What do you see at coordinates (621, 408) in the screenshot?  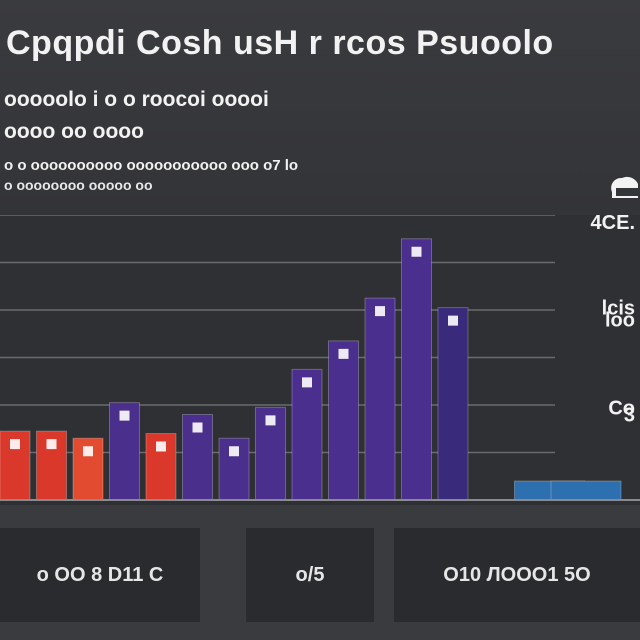 I see `value-label-3: Co` at bounding box center [621, 408].